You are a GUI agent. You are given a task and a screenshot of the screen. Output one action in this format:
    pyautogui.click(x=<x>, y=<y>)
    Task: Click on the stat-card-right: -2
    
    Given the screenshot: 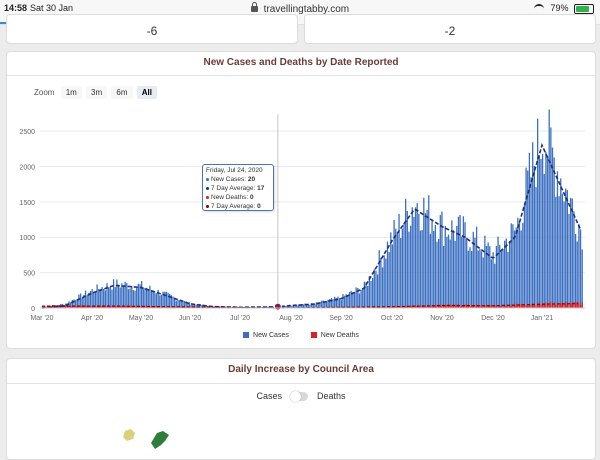 What is the action you would take?
    pyautogui.click(x=450, y=29)
    